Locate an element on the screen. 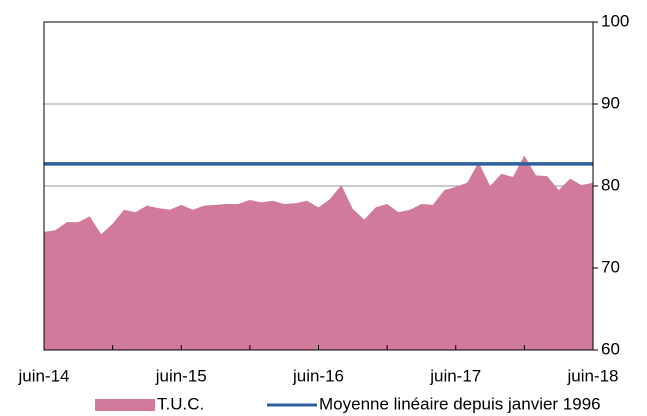 This screenshot has height=416, width=647. legend-label: T.U.C. is located at coordinates (180, 403).